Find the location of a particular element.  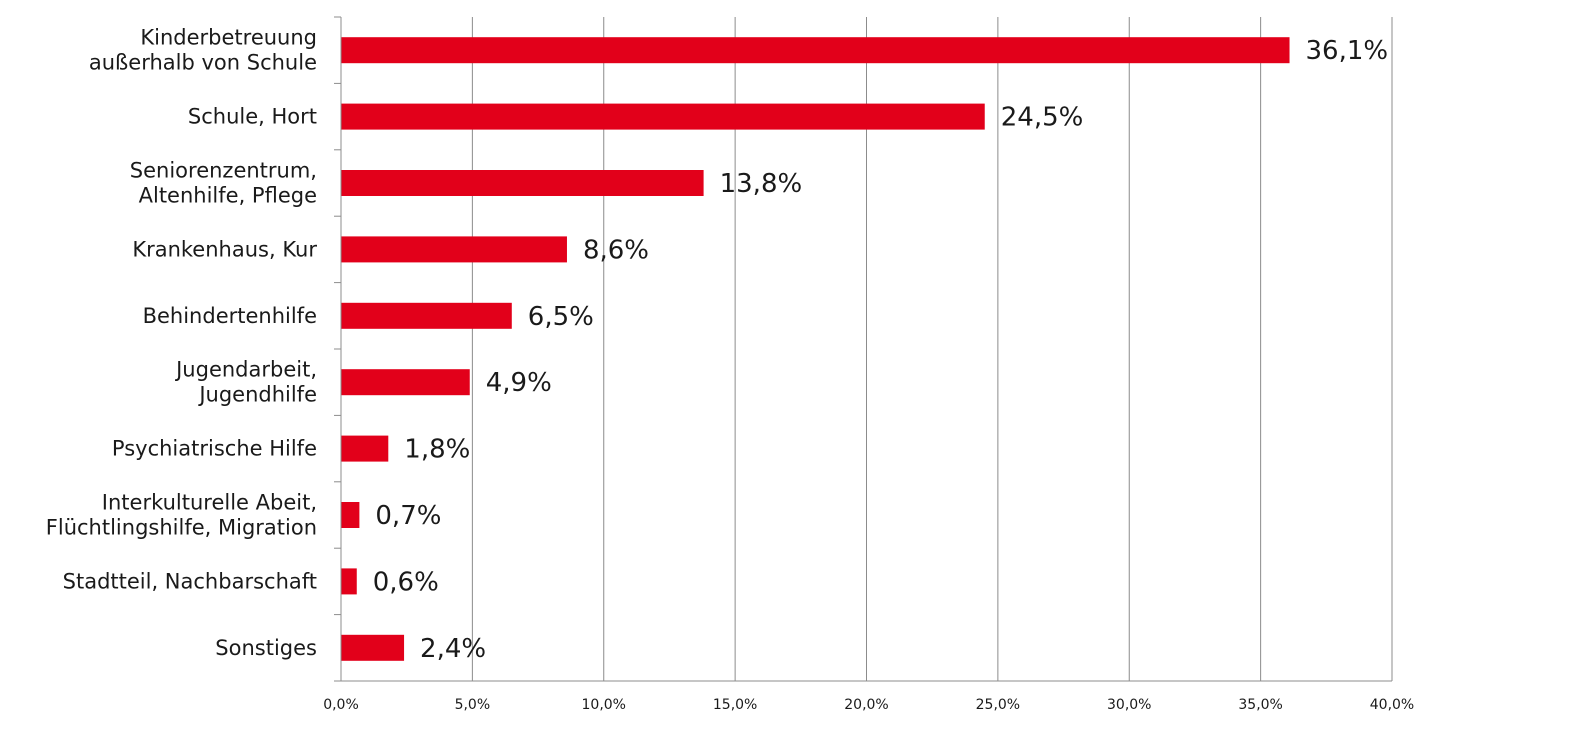

category-label-6: Psychiatrische Hilfe is located at coordinates (214, 449).